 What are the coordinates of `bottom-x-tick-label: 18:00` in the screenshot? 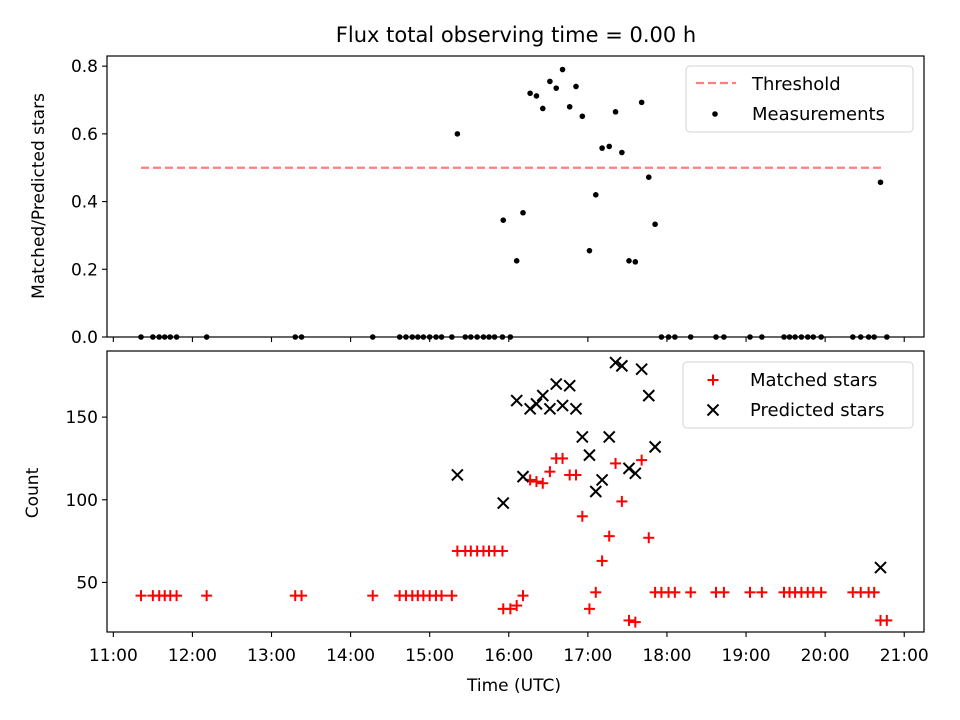 It's located at (666, 656).